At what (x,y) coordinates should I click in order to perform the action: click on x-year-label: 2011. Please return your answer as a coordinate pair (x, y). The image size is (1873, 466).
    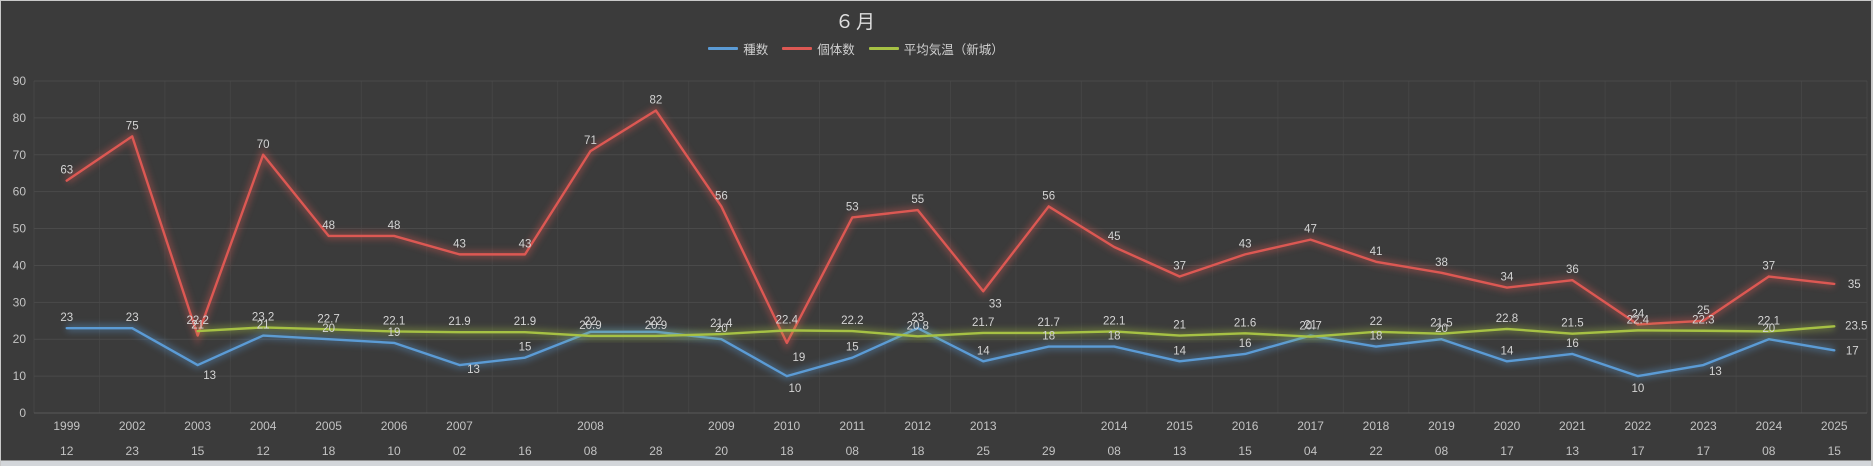
    Looking at the image, I should click on (852, 426).